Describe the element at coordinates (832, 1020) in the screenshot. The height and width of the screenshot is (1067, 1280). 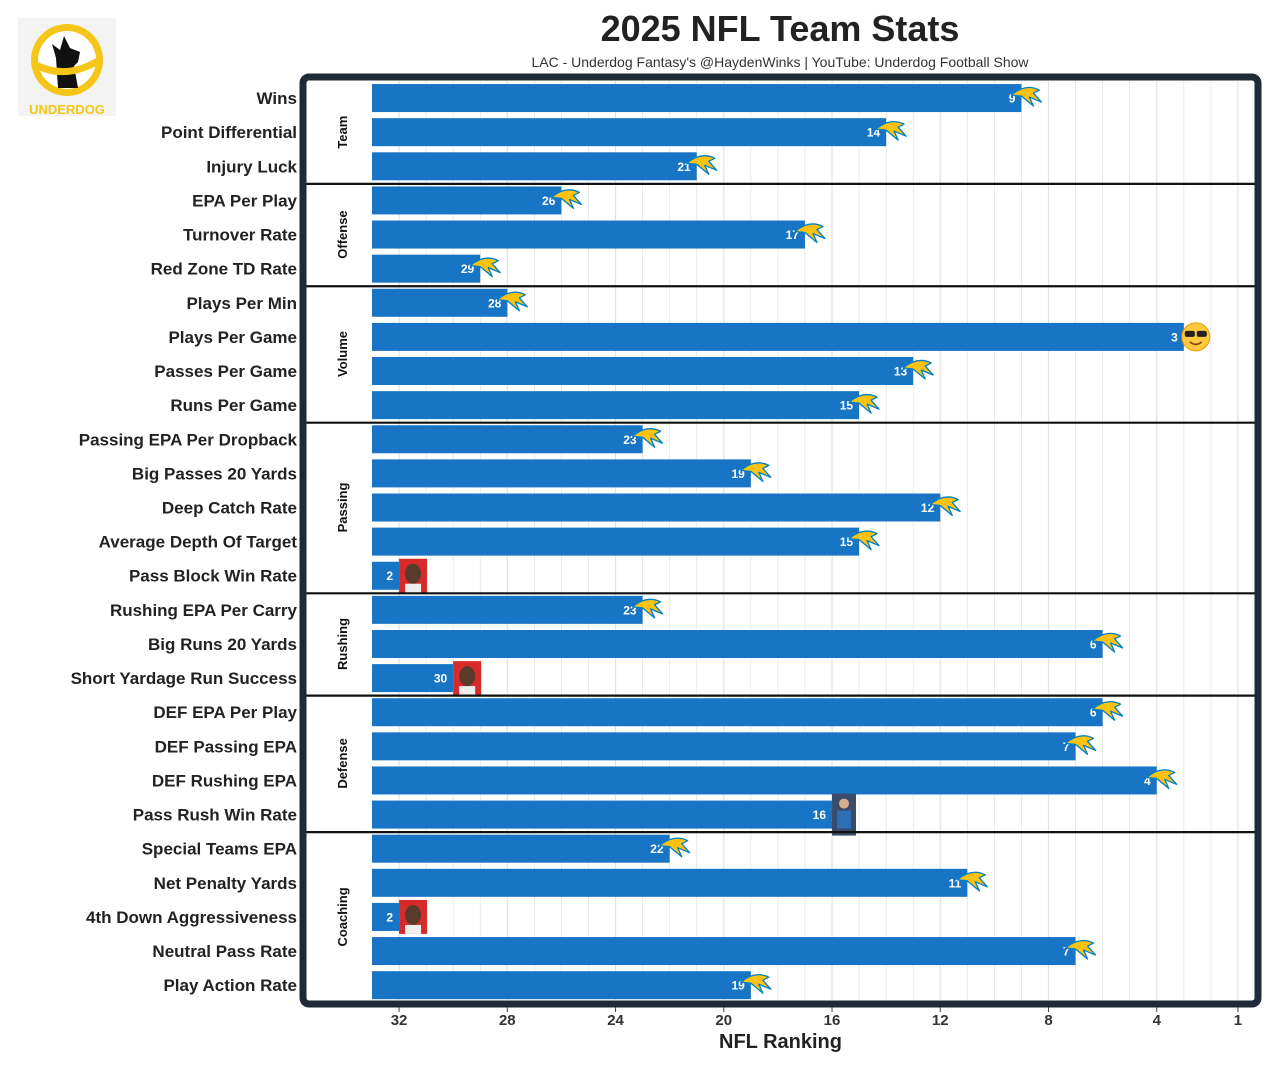
I see `x-tick-label: 16` at that location.